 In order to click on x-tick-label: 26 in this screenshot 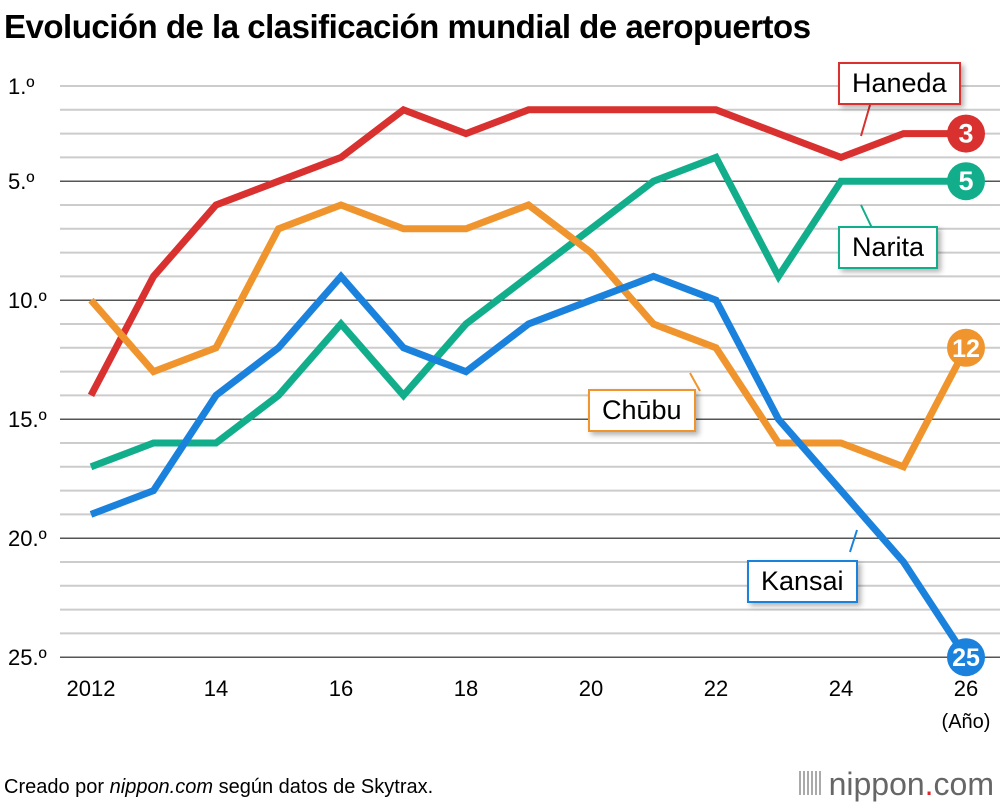, I will do `click(966, 688)`.